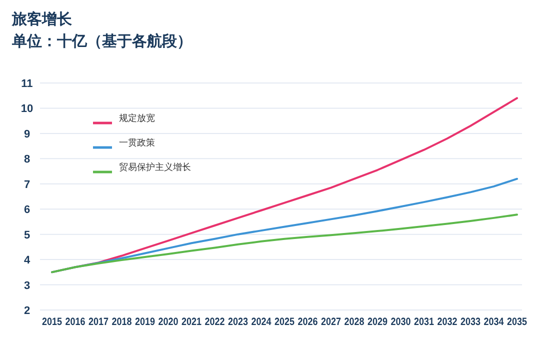  I want to click on xtick: 2017, so click(100, 322).